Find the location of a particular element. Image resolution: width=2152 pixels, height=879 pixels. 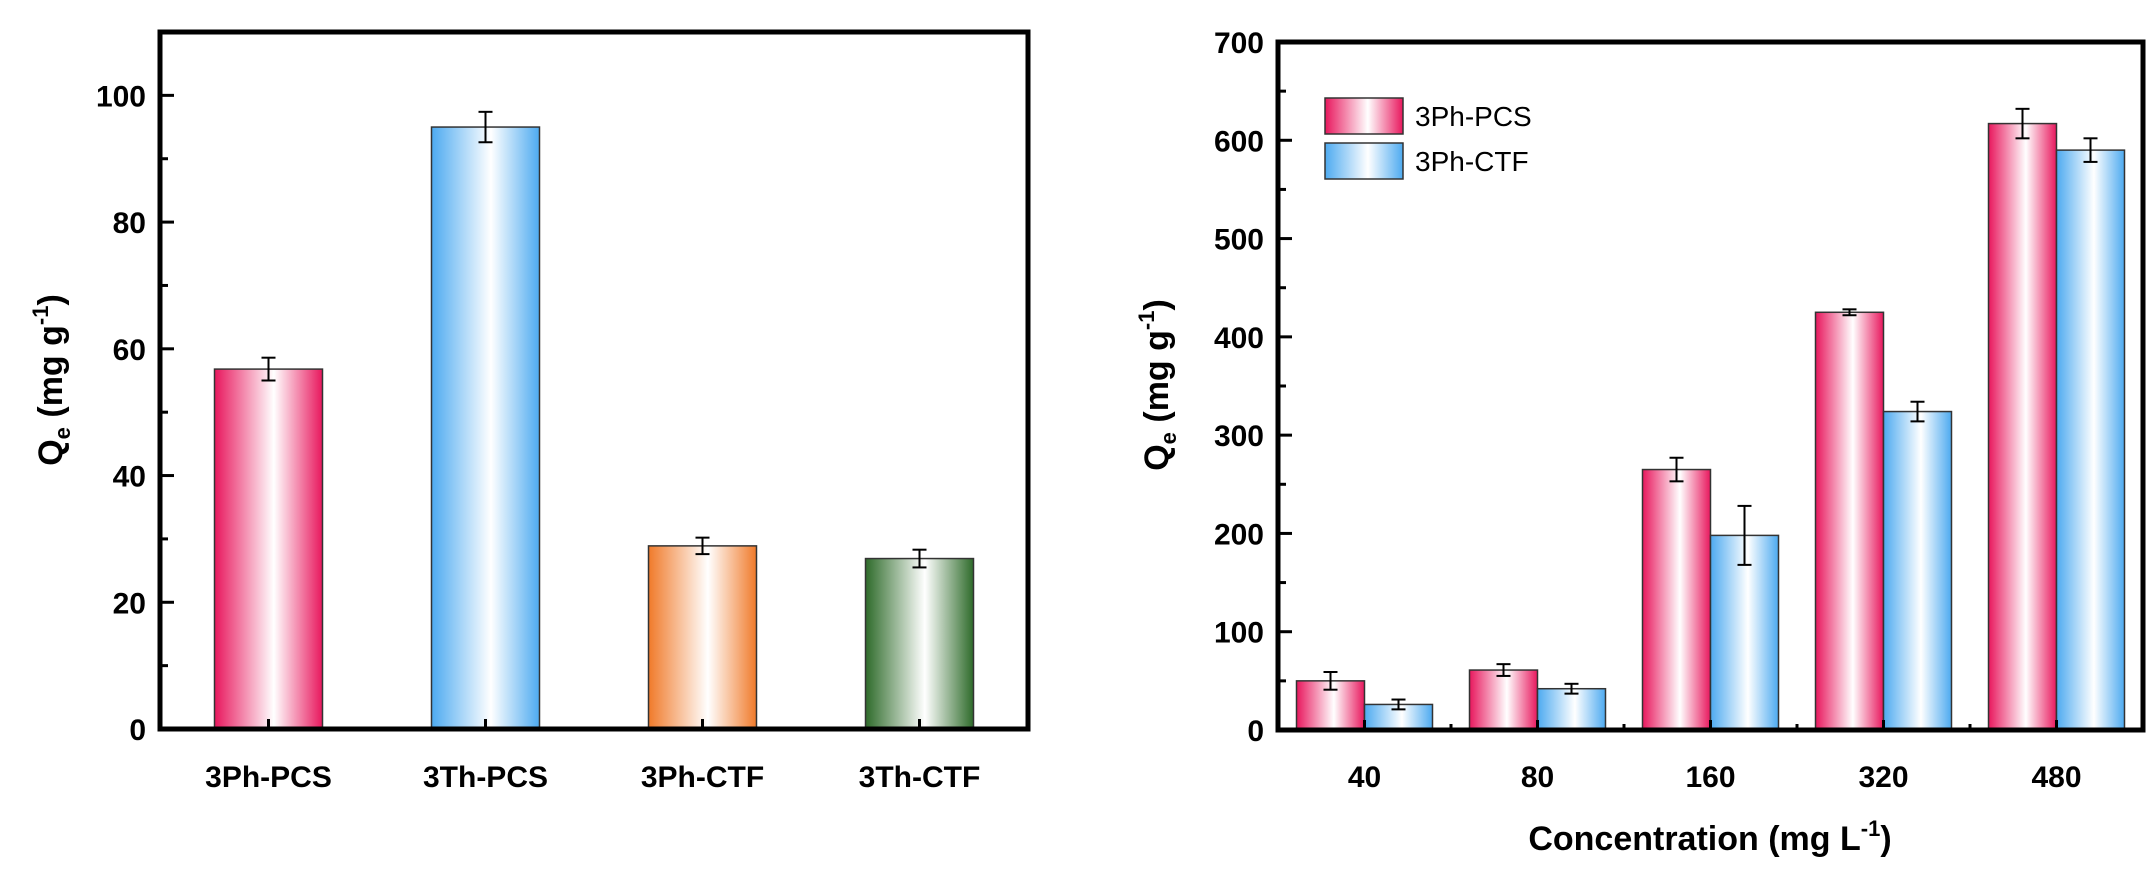

y-tick-label-600: 600 is located at coordinates (1239, 141).